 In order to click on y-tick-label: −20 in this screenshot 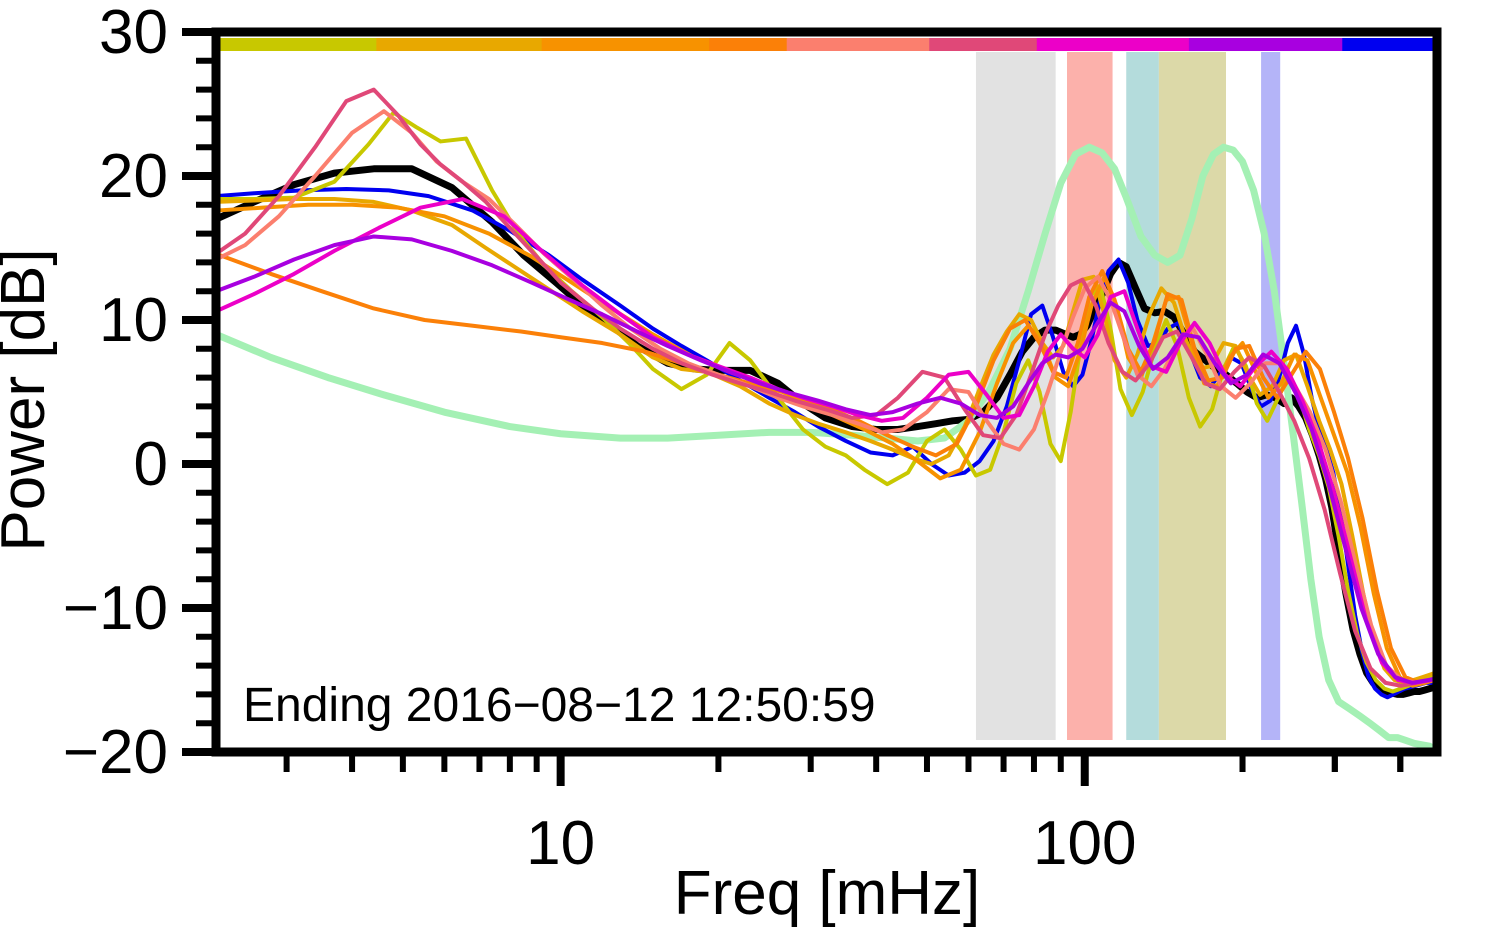, I will do `click(115, 752)`.